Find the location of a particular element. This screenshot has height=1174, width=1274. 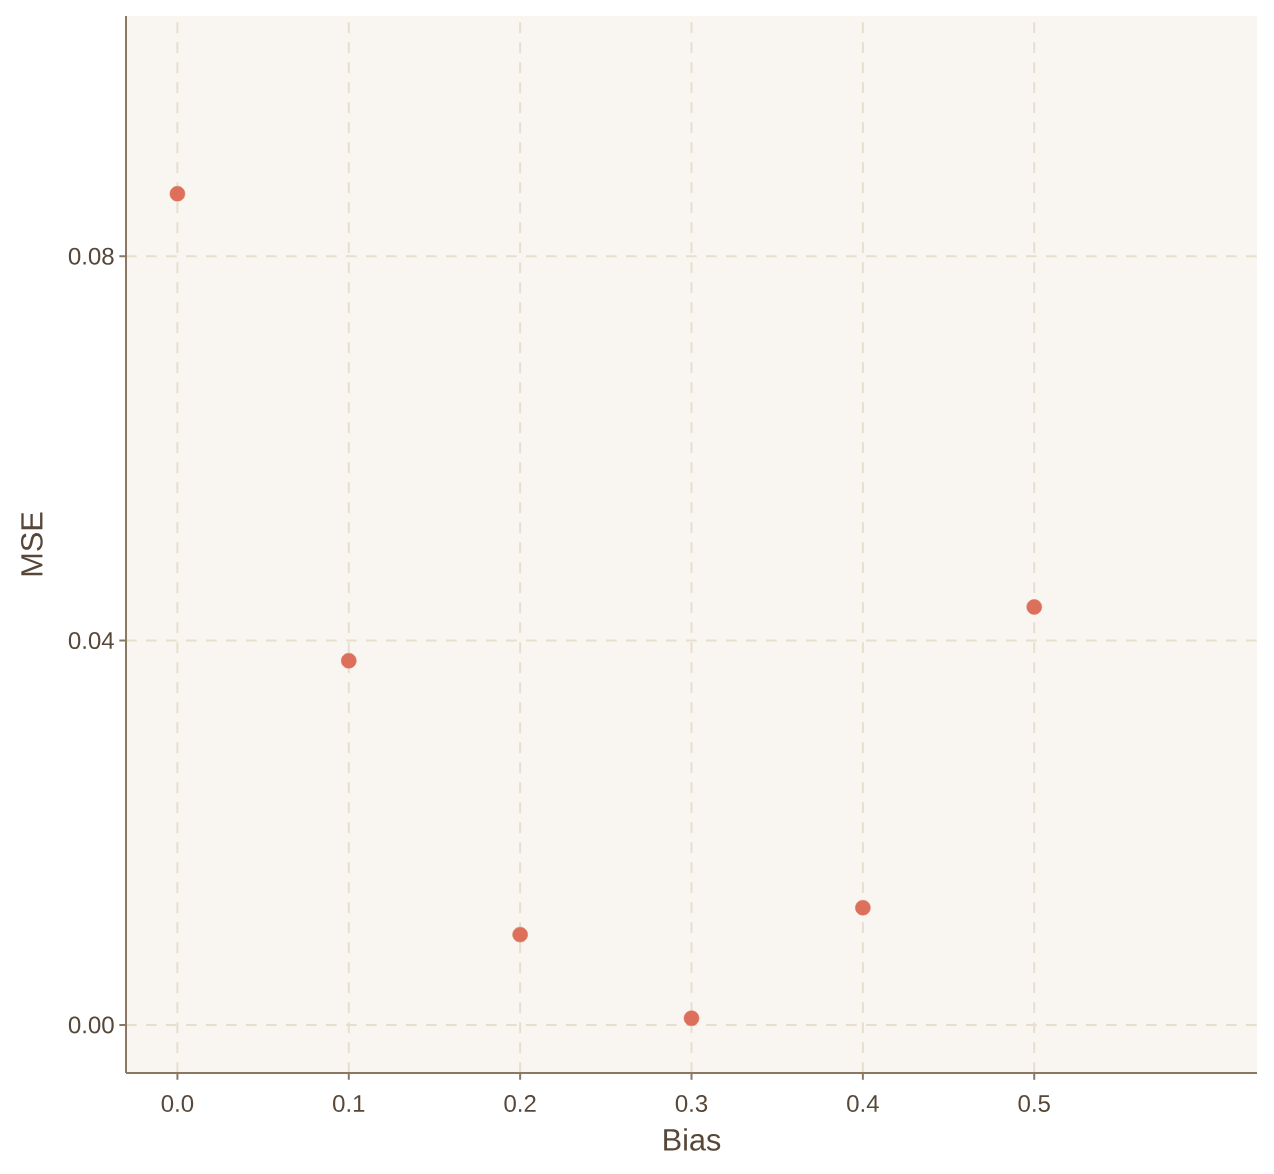

x-tick-label: 0.4 is located at coordinates (863, 1104).